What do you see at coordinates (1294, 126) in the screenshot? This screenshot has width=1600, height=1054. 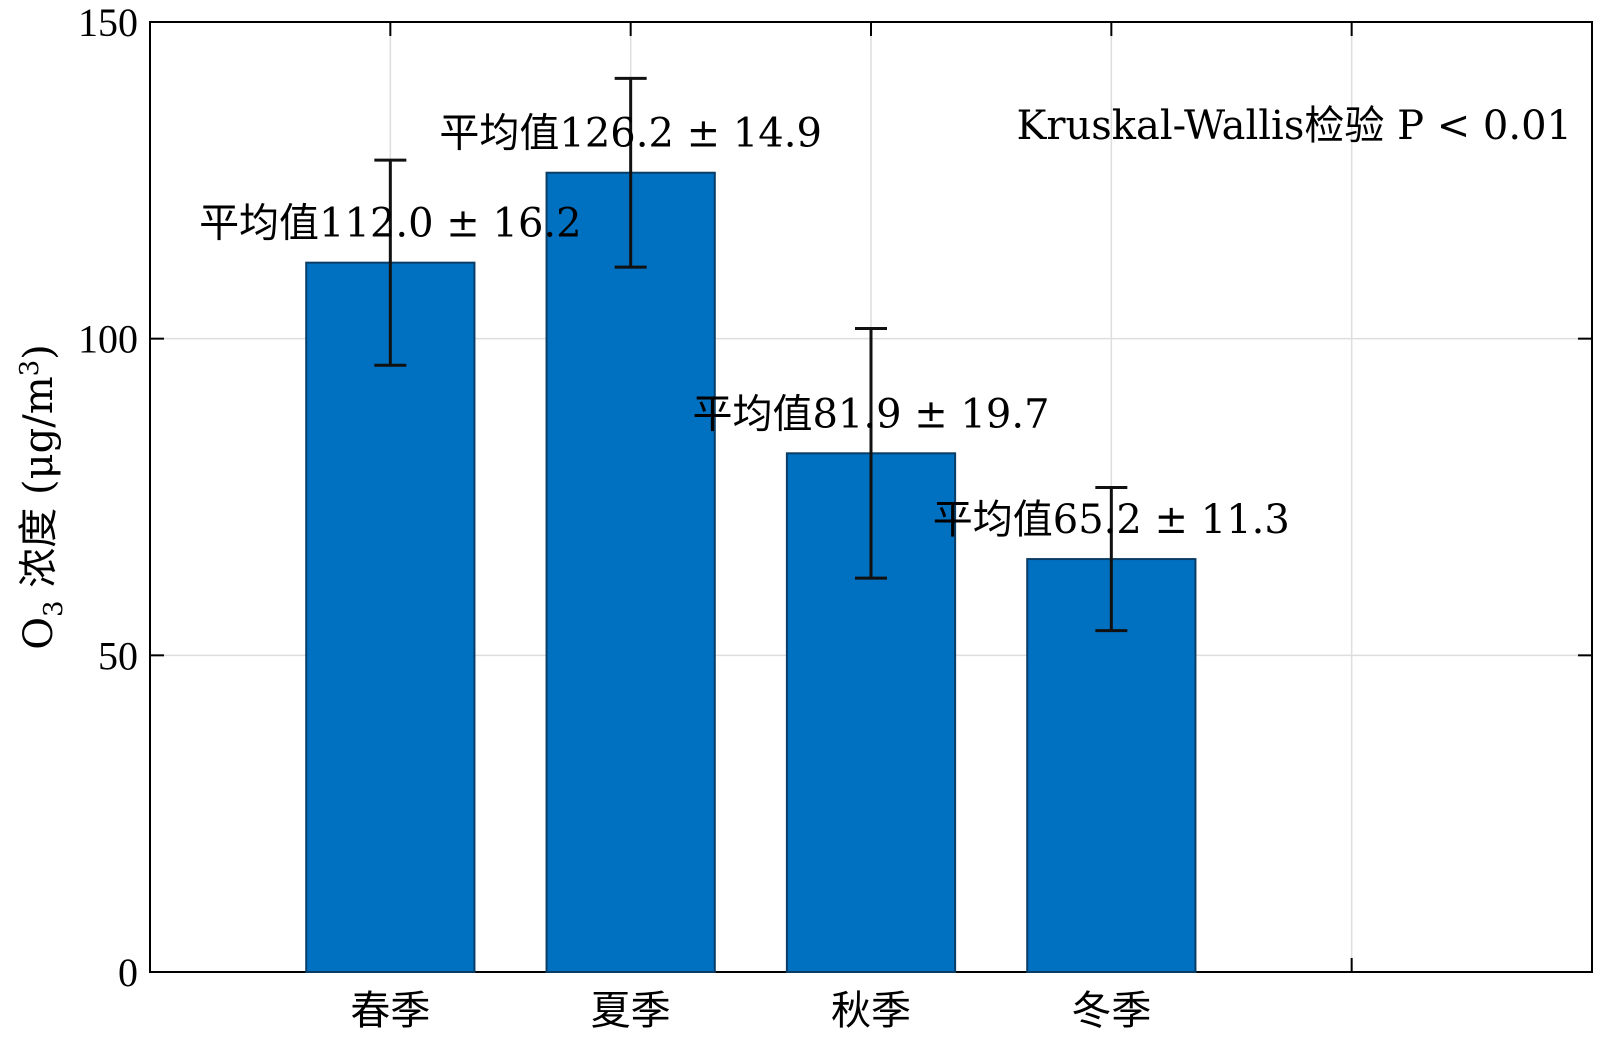 I see `test-annotation: Kruskal-Wallis检验 P < 0.01` at bounding box center [1294, 126].